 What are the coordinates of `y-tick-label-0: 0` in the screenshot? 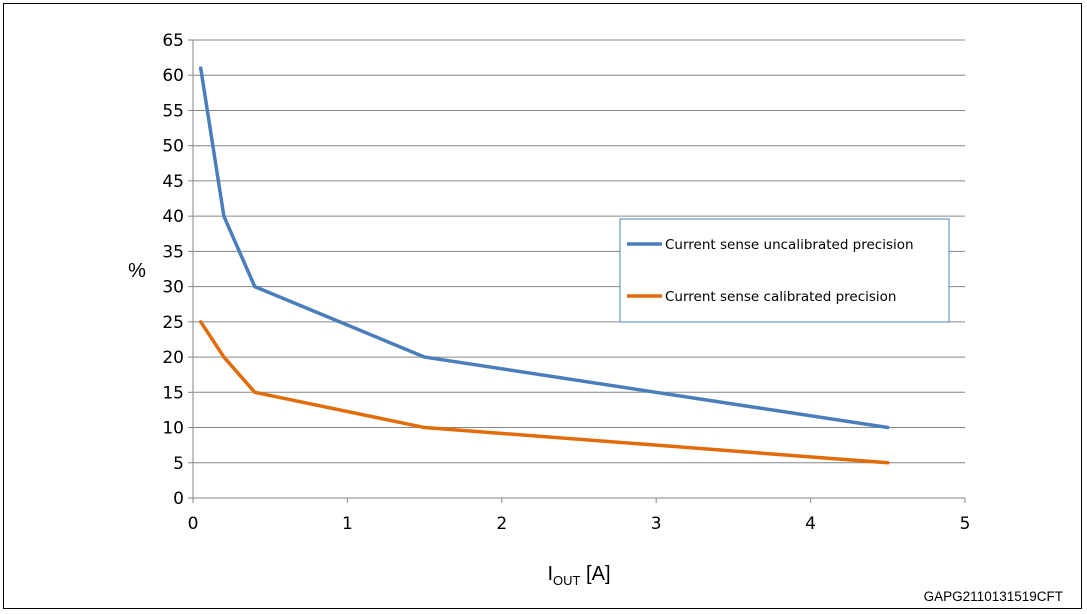 It's located at (178, 499).